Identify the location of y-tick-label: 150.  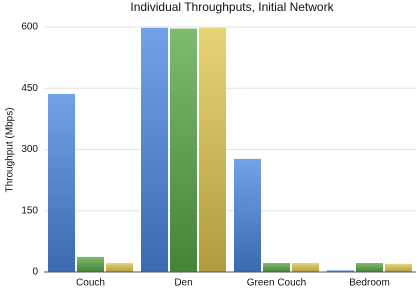
(29, 210).